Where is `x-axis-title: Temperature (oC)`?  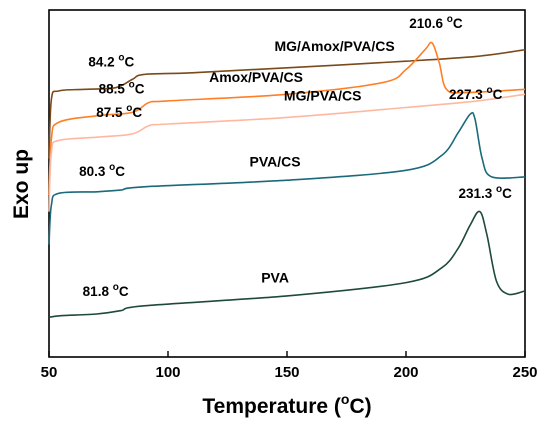 x-axis-title: Temperature (oC) is located at coordinates (286, 404).